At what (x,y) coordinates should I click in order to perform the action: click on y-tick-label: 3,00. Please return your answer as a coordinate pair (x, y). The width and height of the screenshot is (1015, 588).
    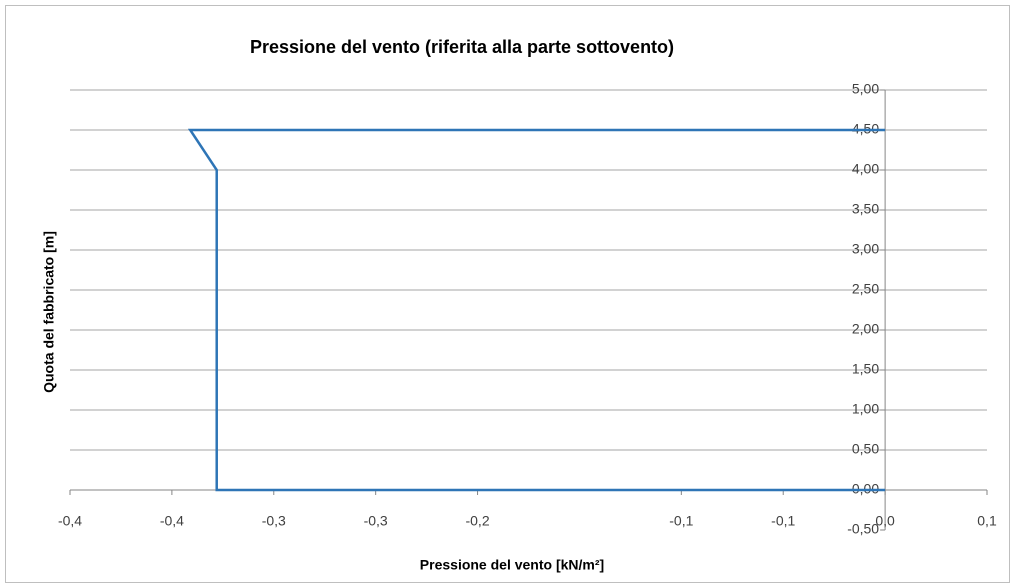
    Looking at the image, I should click on (865, 249).